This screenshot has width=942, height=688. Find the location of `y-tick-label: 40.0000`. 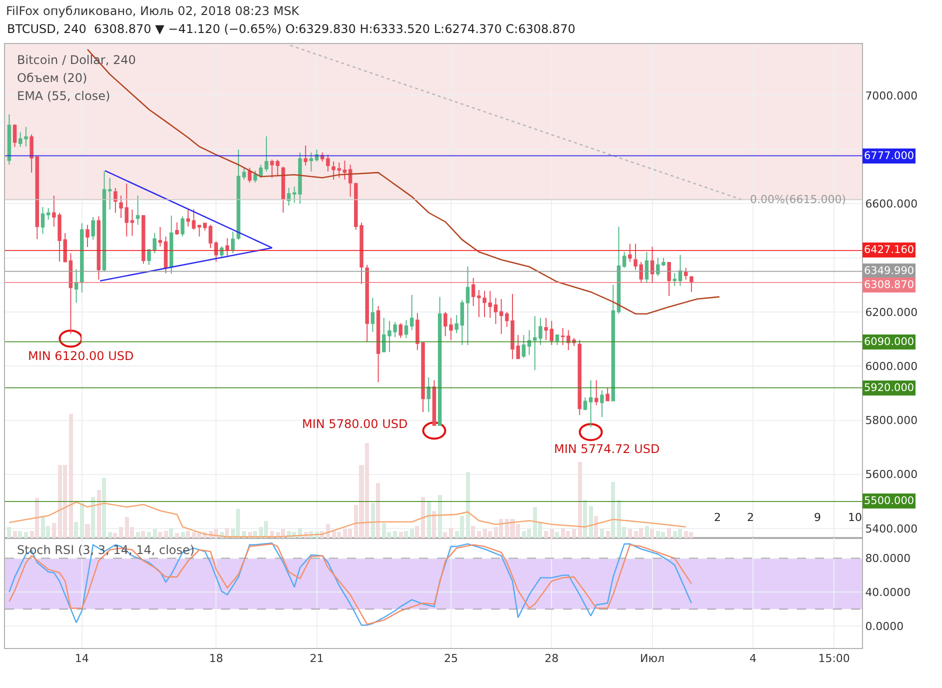

y-tick-label: 40.0000 is located at coordinates (888, 592).